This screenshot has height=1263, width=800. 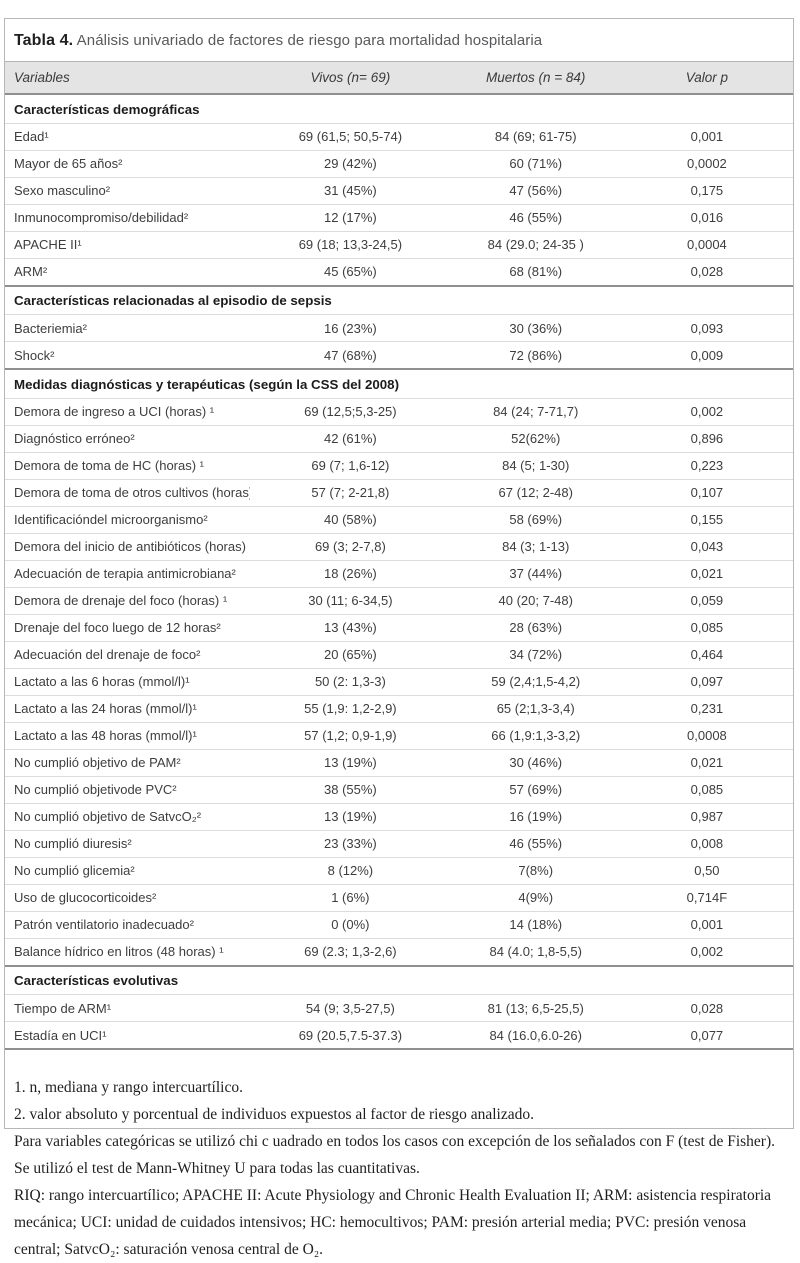 What do you see at coordinates (706, 601) in the screenshot?
I see `cell-valor-p: 0,059` at bounding box center [706, 601].